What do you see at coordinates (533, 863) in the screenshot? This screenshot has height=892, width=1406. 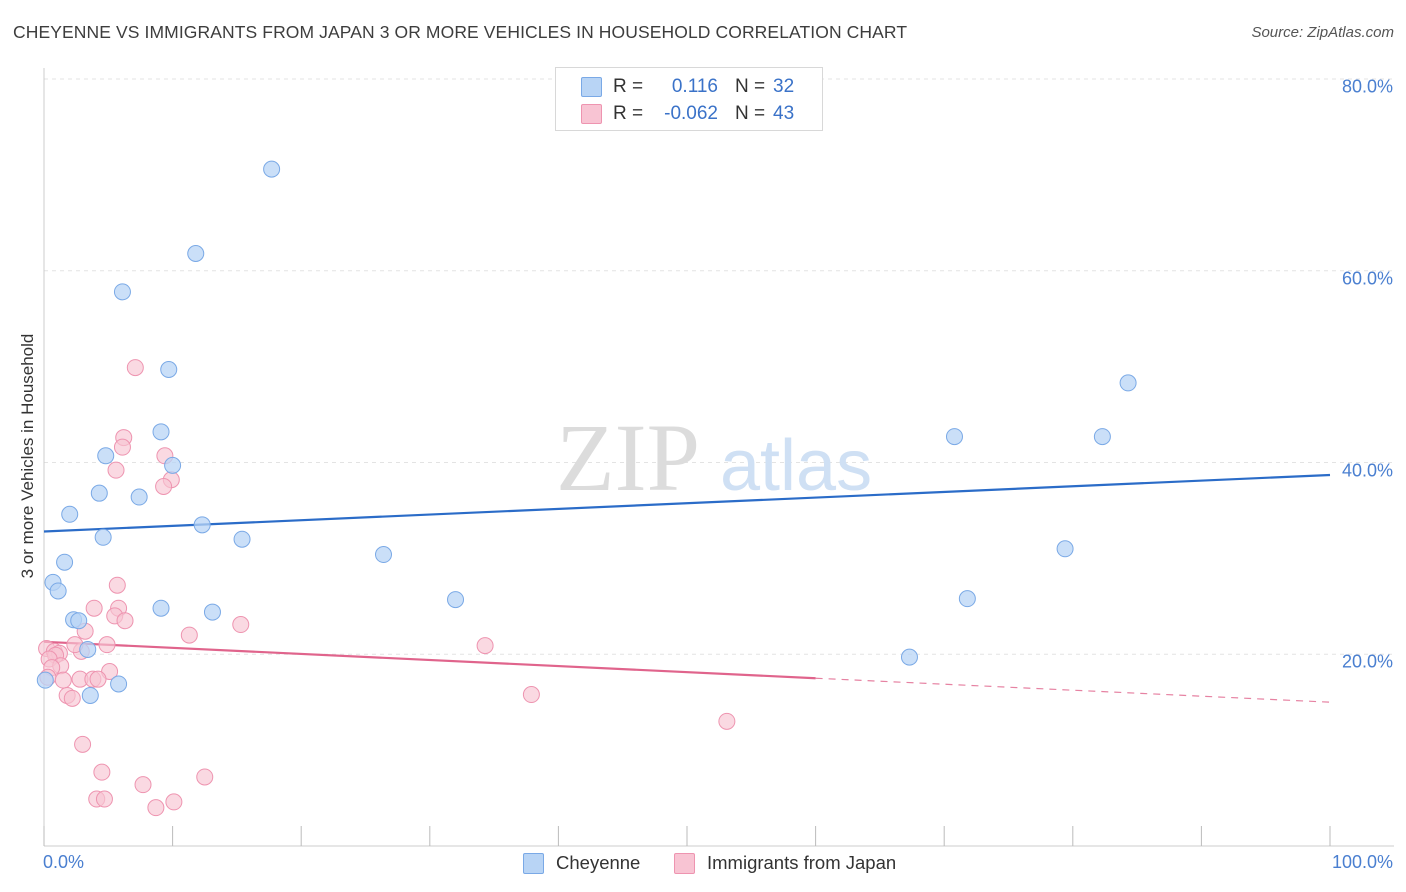 I see `bottom-legend-swatch-blue` at bounding box center [533, 863].